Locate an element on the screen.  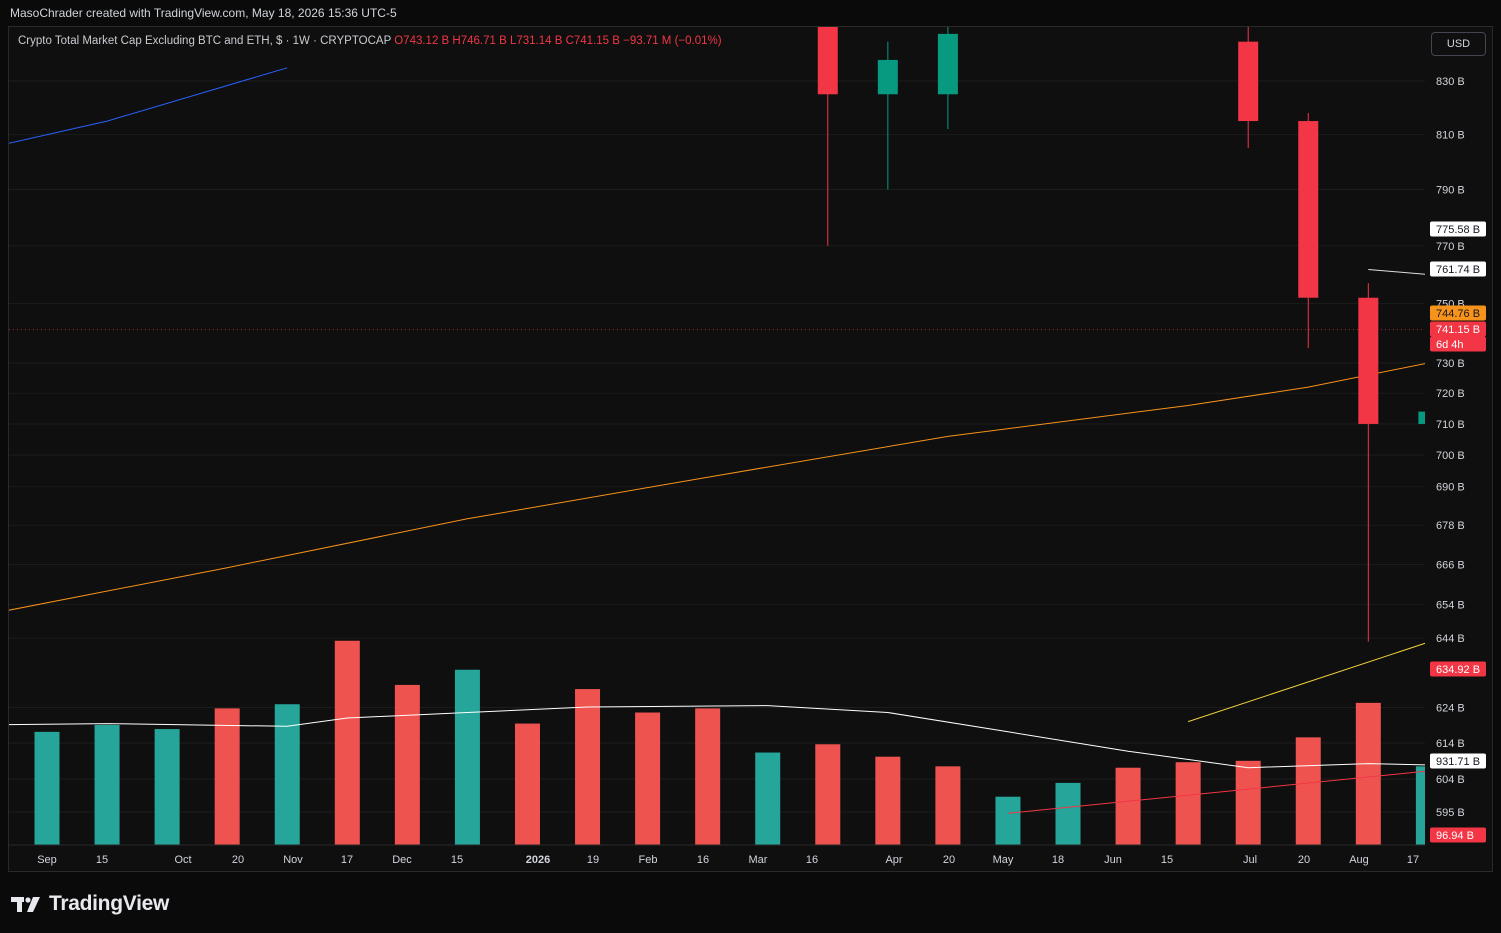
currency-button: USD is located at coordinates (1458, 44).